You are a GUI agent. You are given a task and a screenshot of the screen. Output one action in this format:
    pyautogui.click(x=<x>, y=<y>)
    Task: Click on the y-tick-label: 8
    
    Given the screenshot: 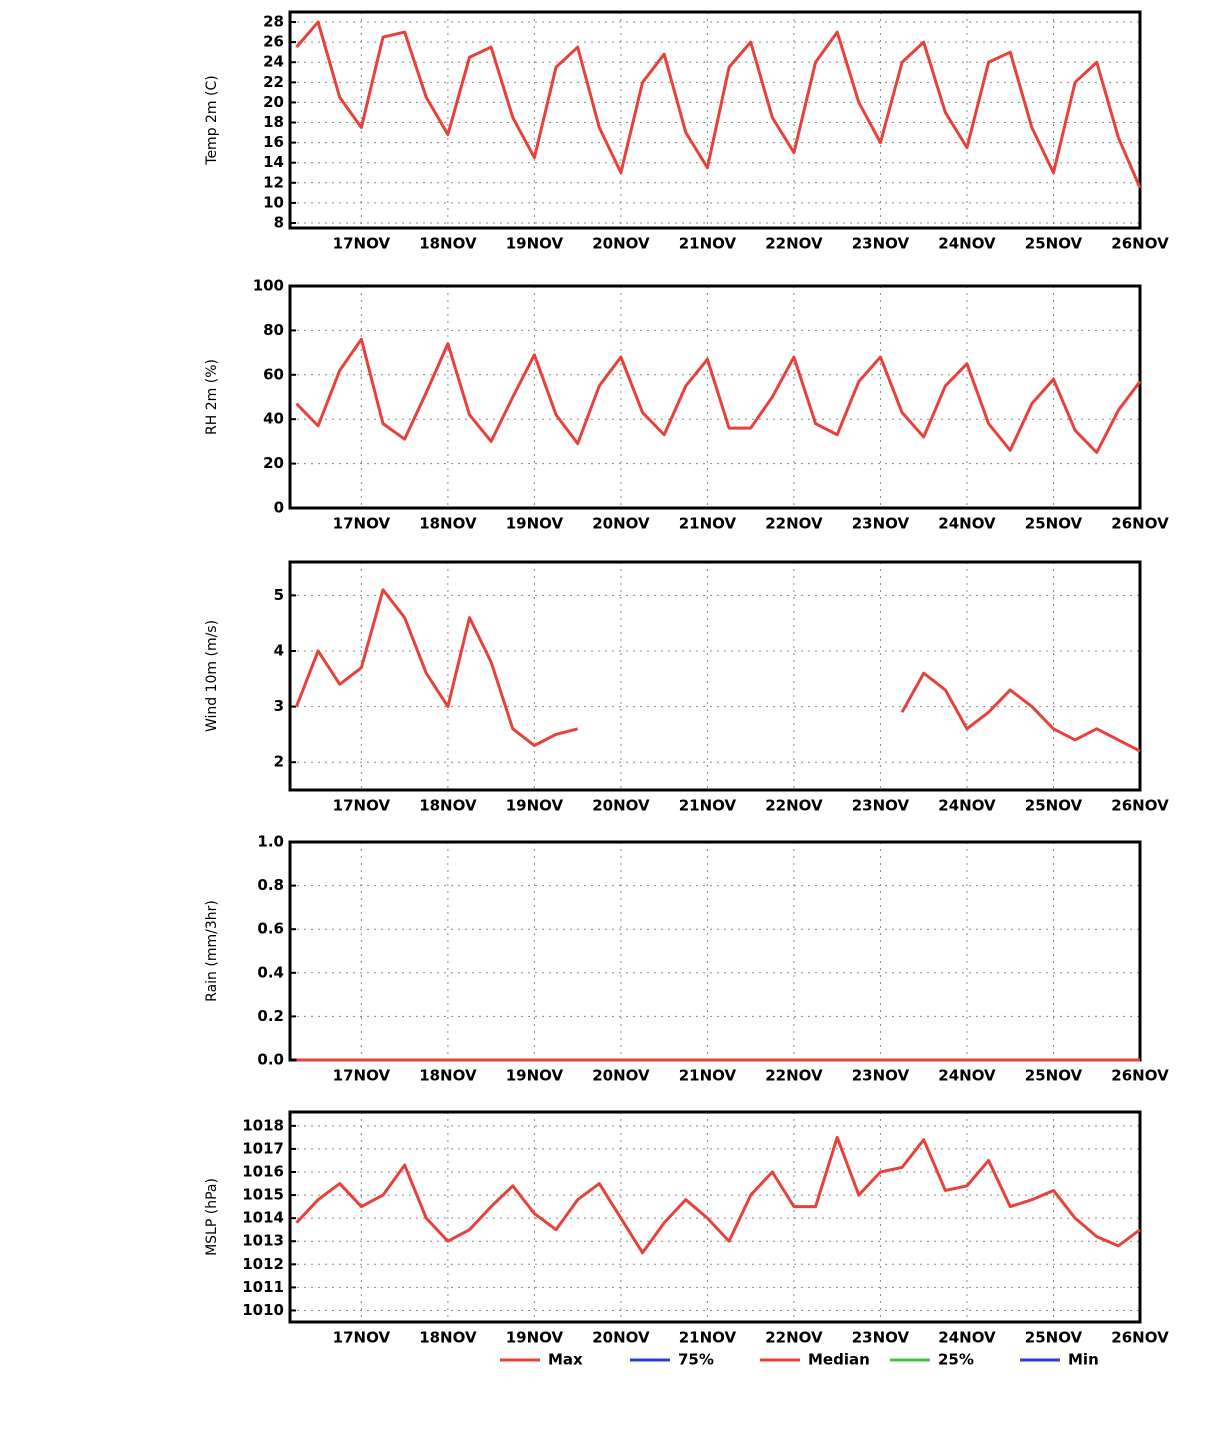 What is the action you would take?
    pyautogui.click(x=279, y=222)
    